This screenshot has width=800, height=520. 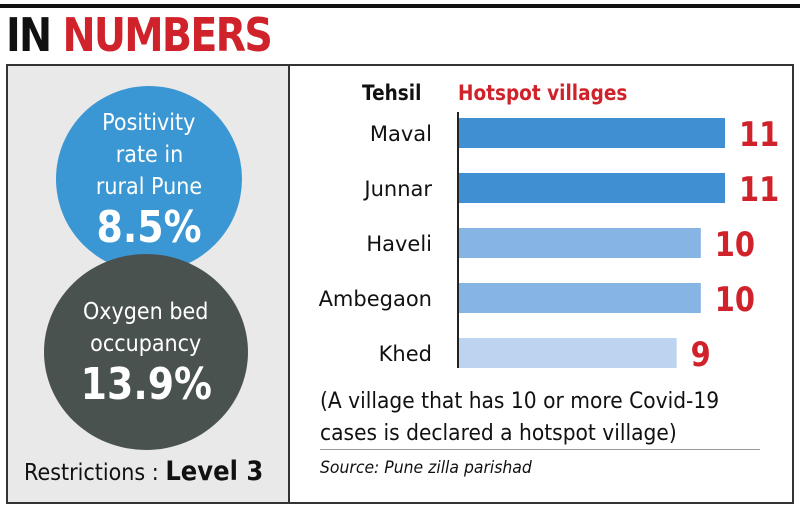 What do you see at coordinates (146, 344) in the screenshot?
I see `oxygen-label-line-2: occupancy` at bounding box center [146, 344].